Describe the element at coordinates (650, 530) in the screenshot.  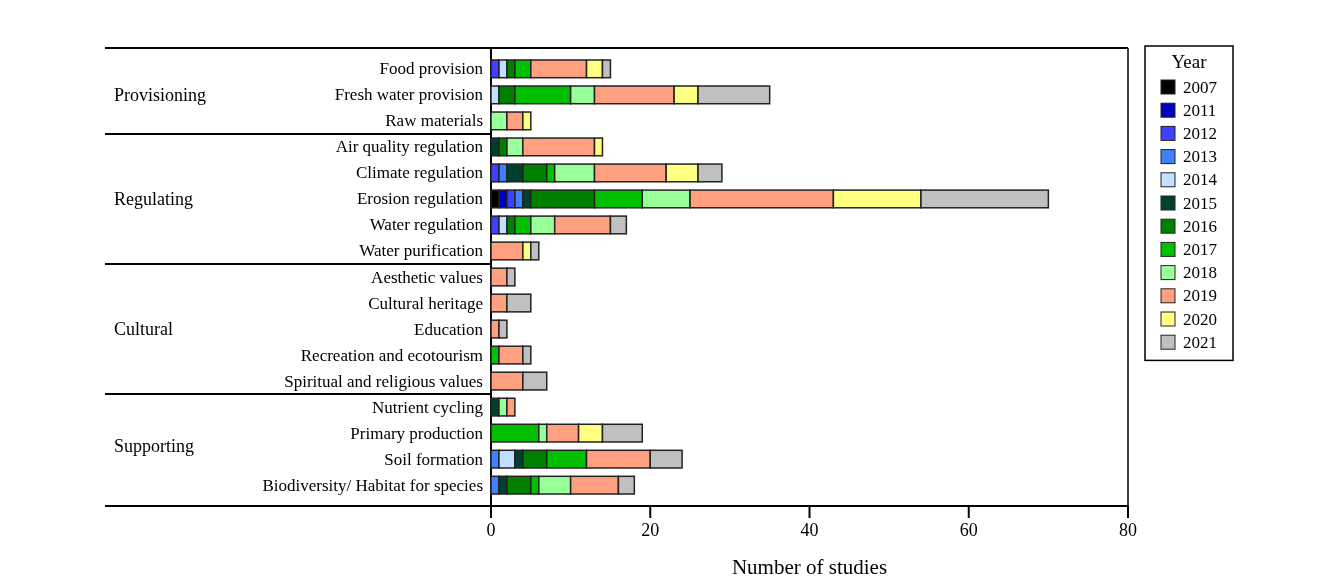
I see `x-tick-label: 20` at that location.